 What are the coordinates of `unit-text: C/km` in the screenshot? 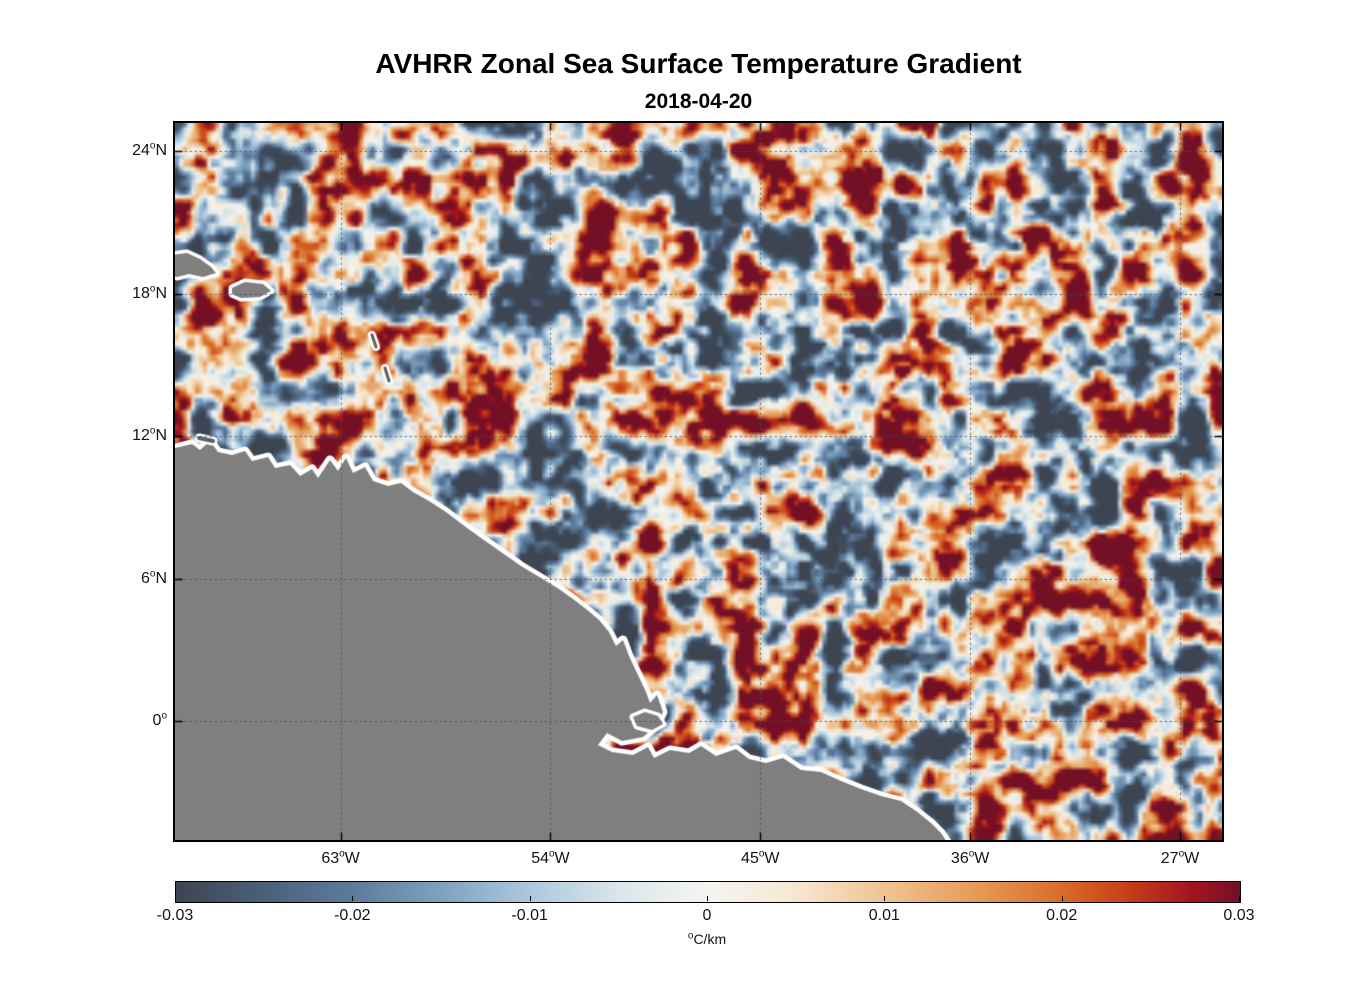 It's located at (710, 939).